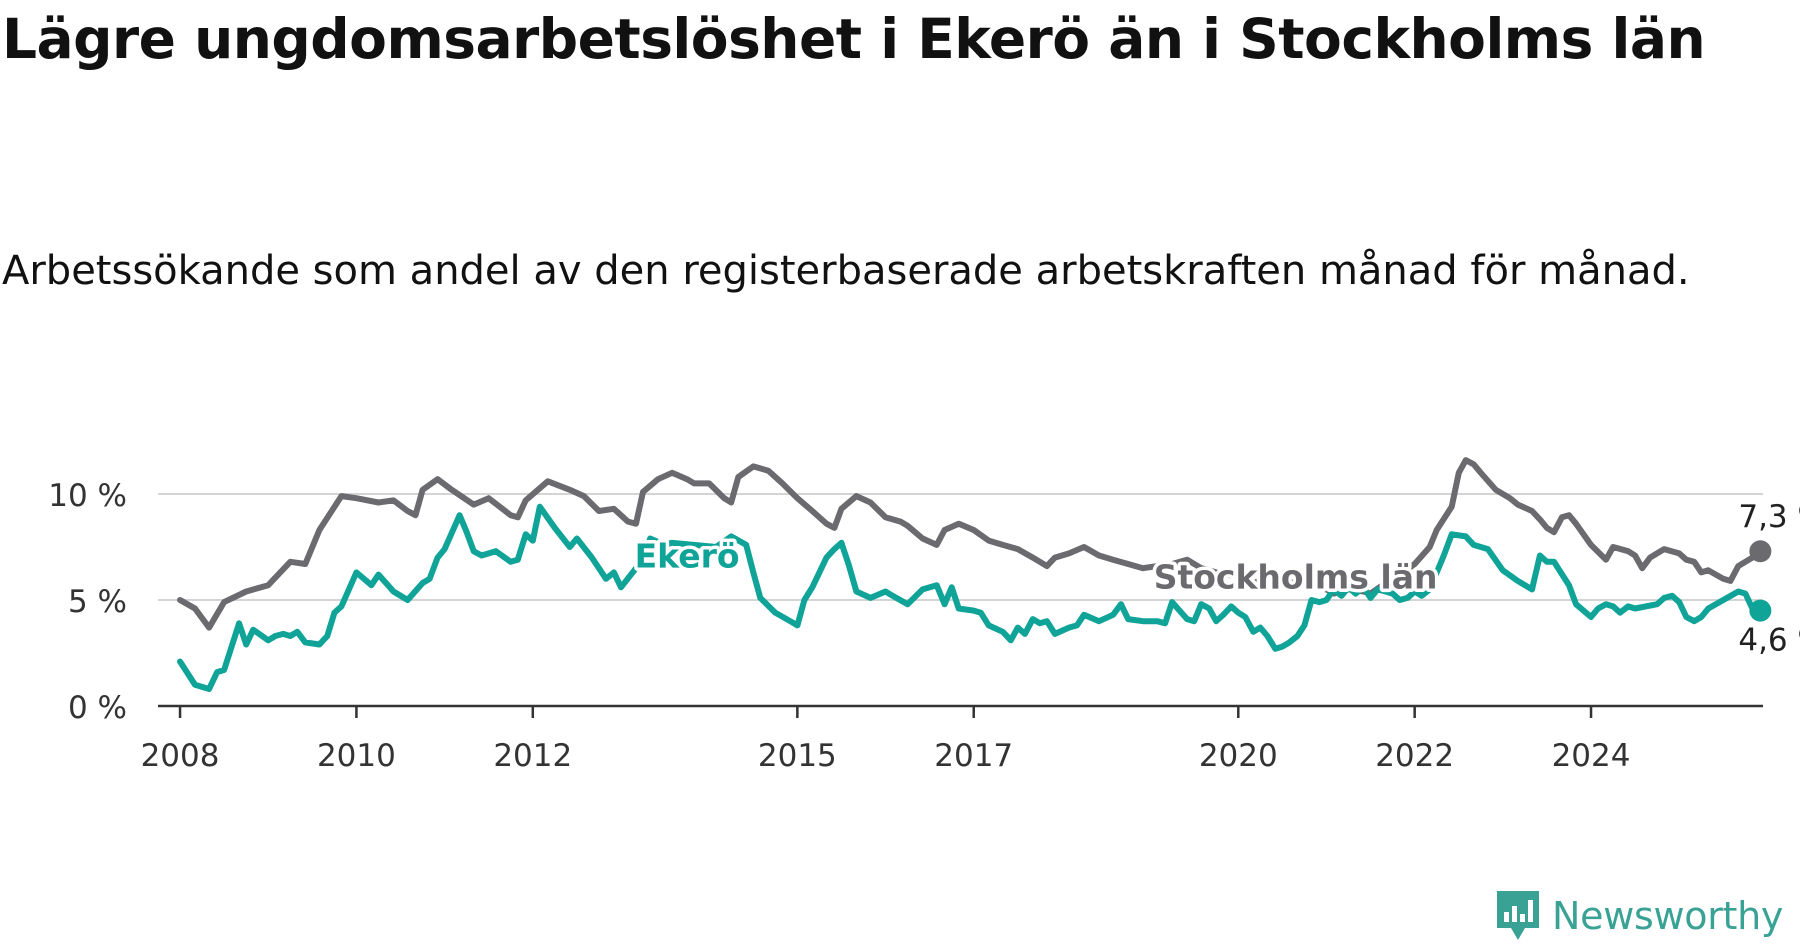 Image resolution: width=1800 pixels, height=948 pixels. I want to click on newsworthy-logo: Newsworthy, so click(1638, 916).